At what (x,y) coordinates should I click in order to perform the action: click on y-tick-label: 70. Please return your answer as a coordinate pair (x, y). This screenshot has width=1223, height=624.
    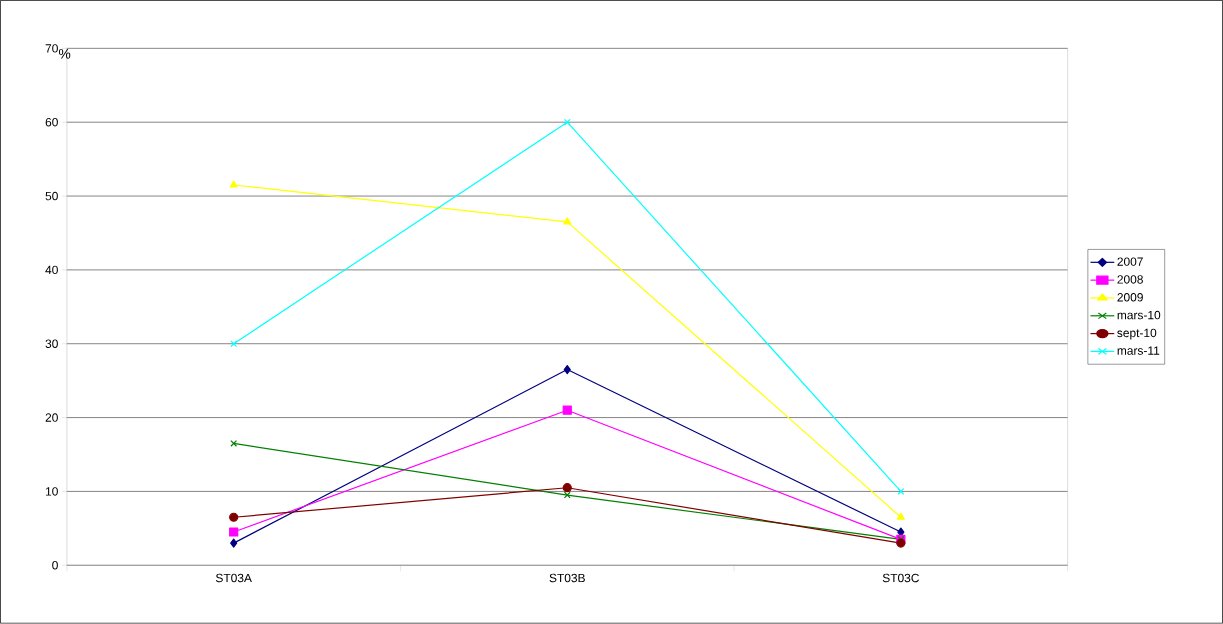
    Looking at the image, I should click on (51, 48).